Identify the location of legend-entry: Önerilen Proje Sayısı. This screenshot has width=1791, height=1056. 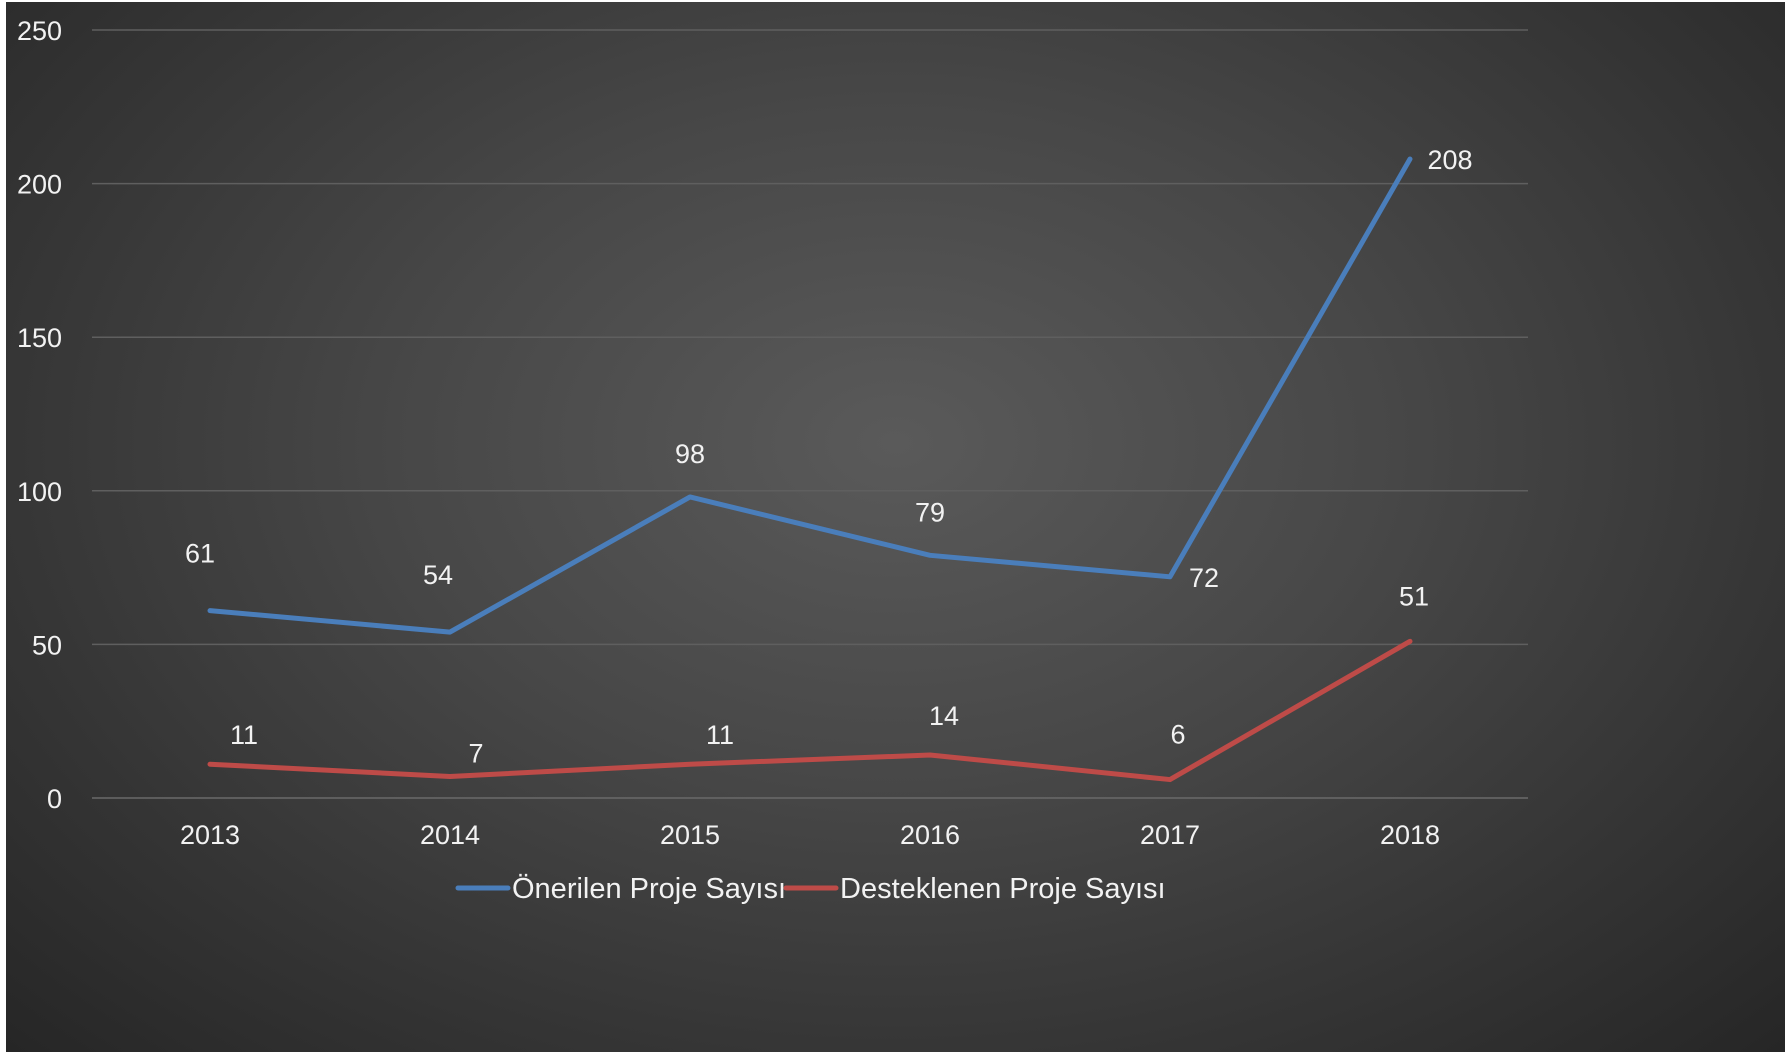
(649, 889).